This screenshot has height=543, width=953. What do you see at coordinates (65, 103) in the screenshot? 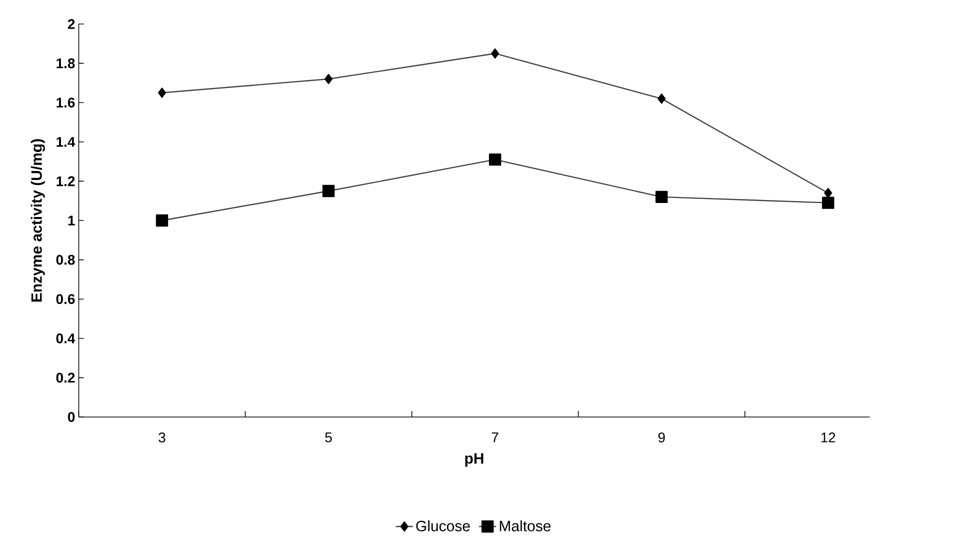
I see `y-tick-label: 1.6` at bounding box center [65, 103].